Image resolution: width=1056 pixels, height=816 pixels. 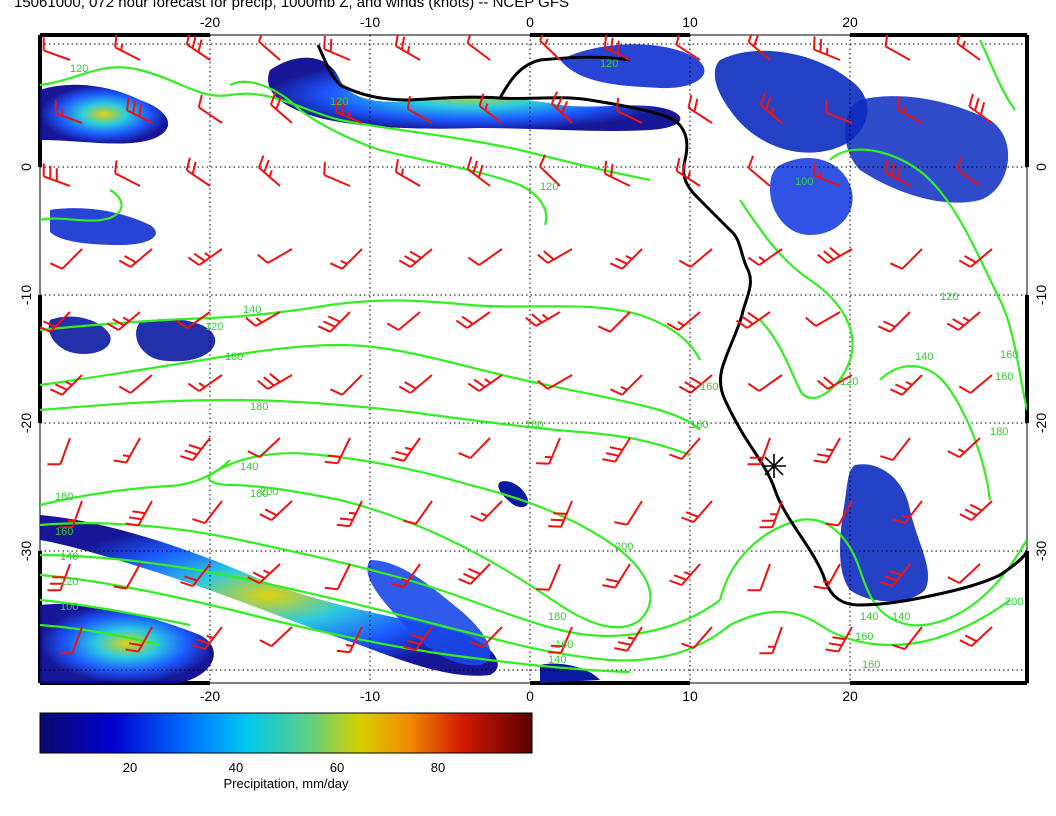 What do you see at coordinates (870, 623) in the screenshot?
I see `contour-140-east` at bounding box center [870, 623].